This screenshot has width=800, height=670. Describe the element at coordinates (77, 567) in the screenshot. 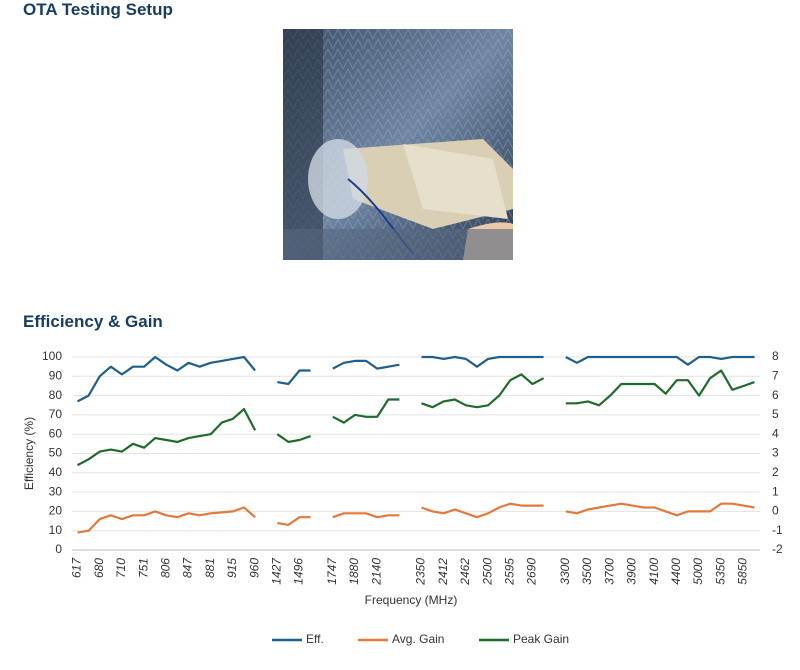

I see `x-tick-label: 617` at that location.